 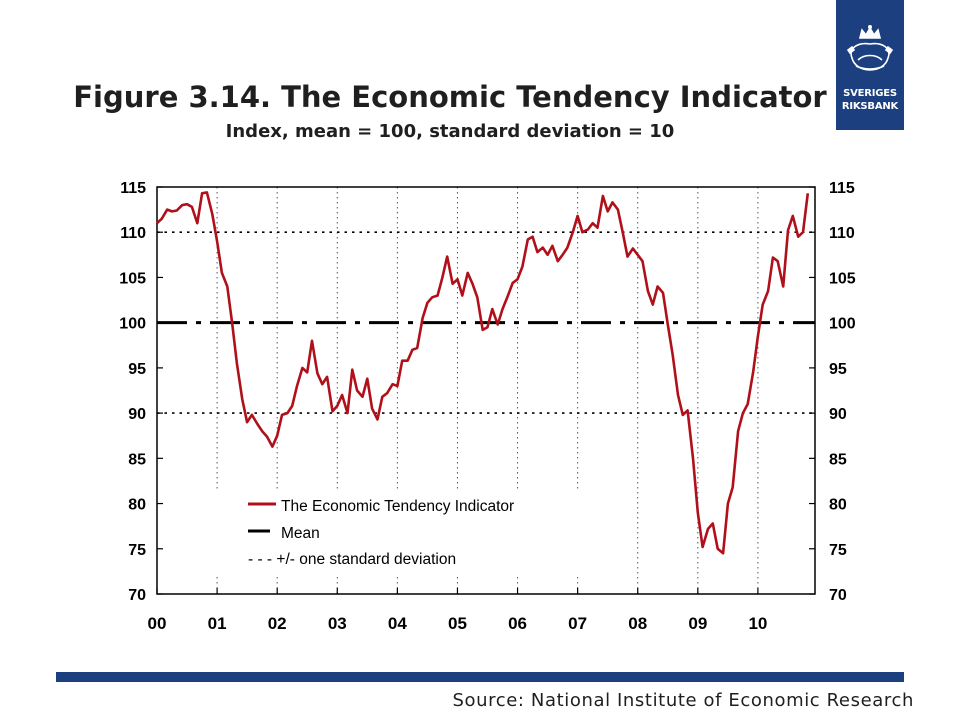 I want to click on y-tick-label-right: 80, so click(x=838, y=505).